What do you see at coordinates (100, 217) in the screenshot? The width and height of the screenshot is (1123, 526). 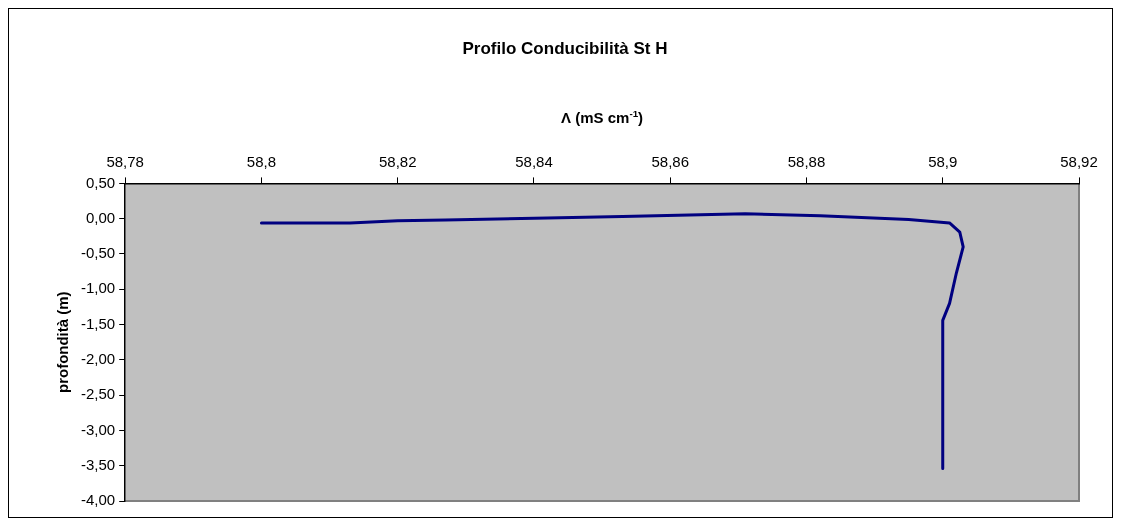 I see `y-tick-label: 0,00` at bounding box center [100, 217].